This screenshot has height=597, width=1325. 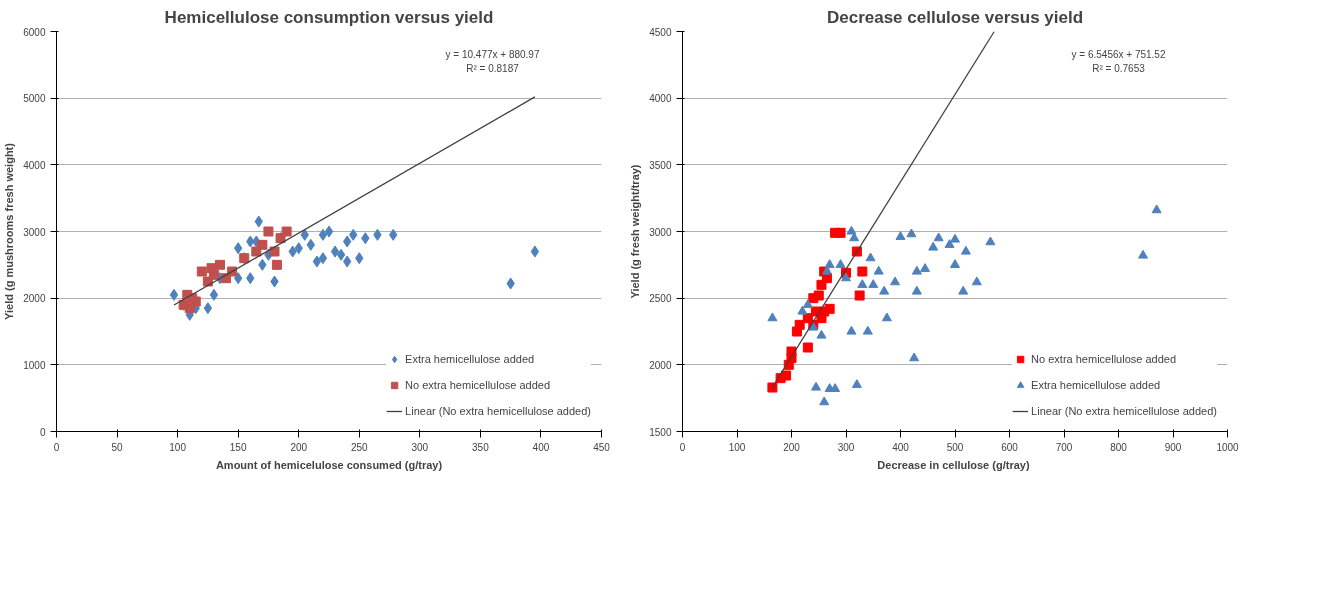 I want to click on y-axis-title: Yield (g mushrooms fresh weight), so click(x=9, y=231).